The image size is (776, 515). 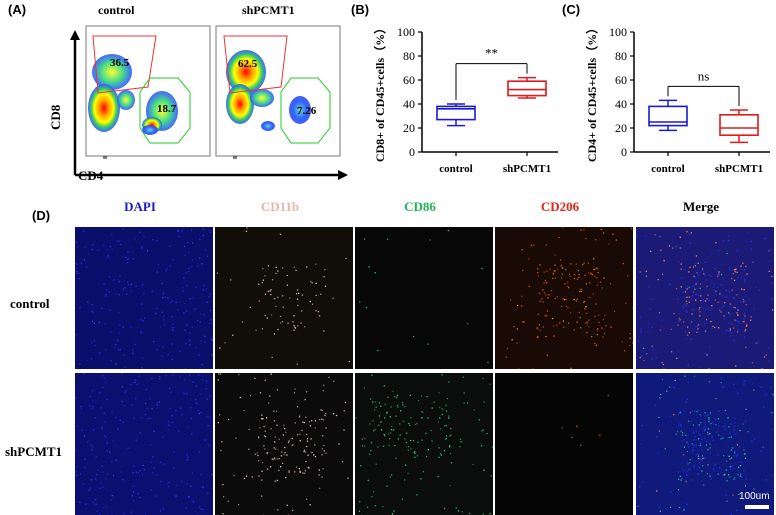 I want to click on scale-bar-label: 100um, so click(x=754, y=496).